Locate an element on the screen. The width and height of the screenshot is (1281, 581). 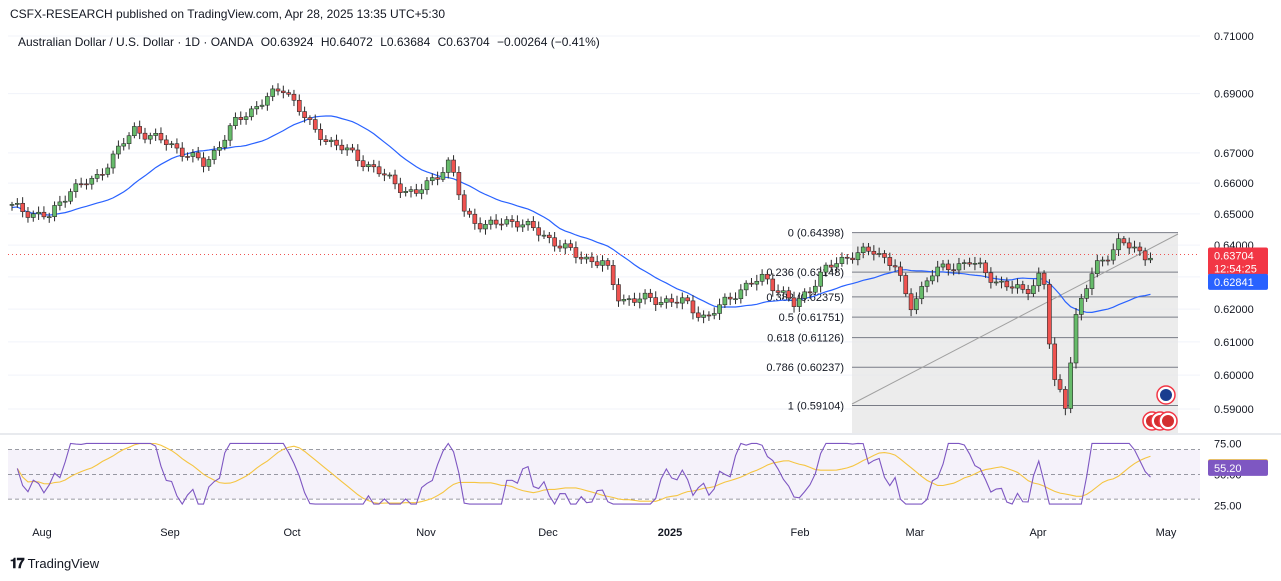
price-tick-label: 0.65000 is located at coordinates (1234, 215).